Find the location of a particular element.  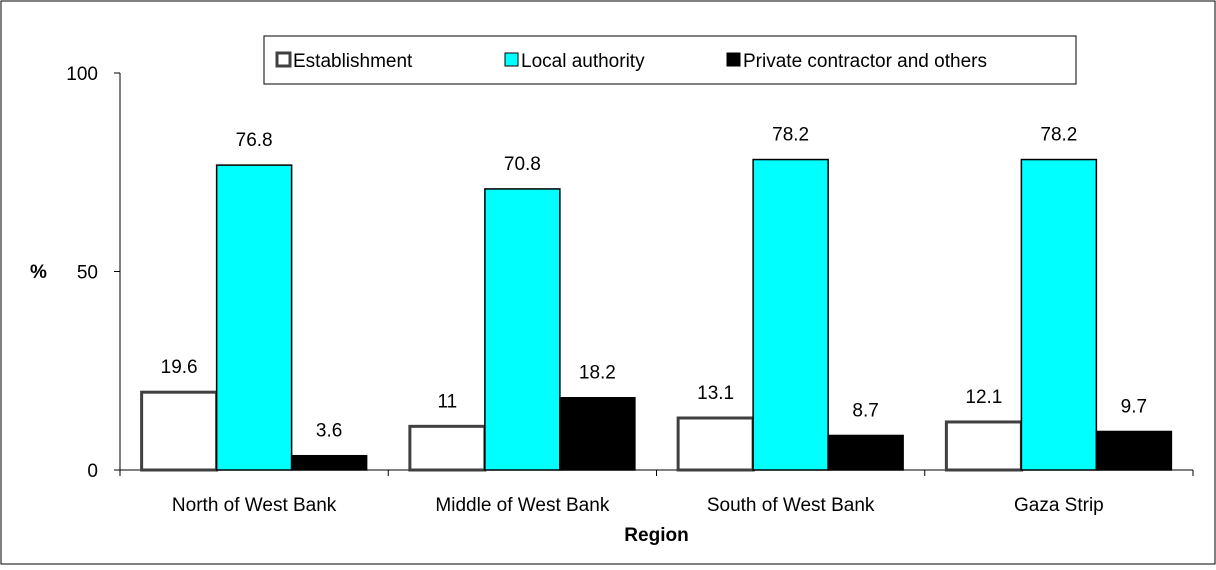

y-tick-label: 100 is located at coordinates (82, 74).